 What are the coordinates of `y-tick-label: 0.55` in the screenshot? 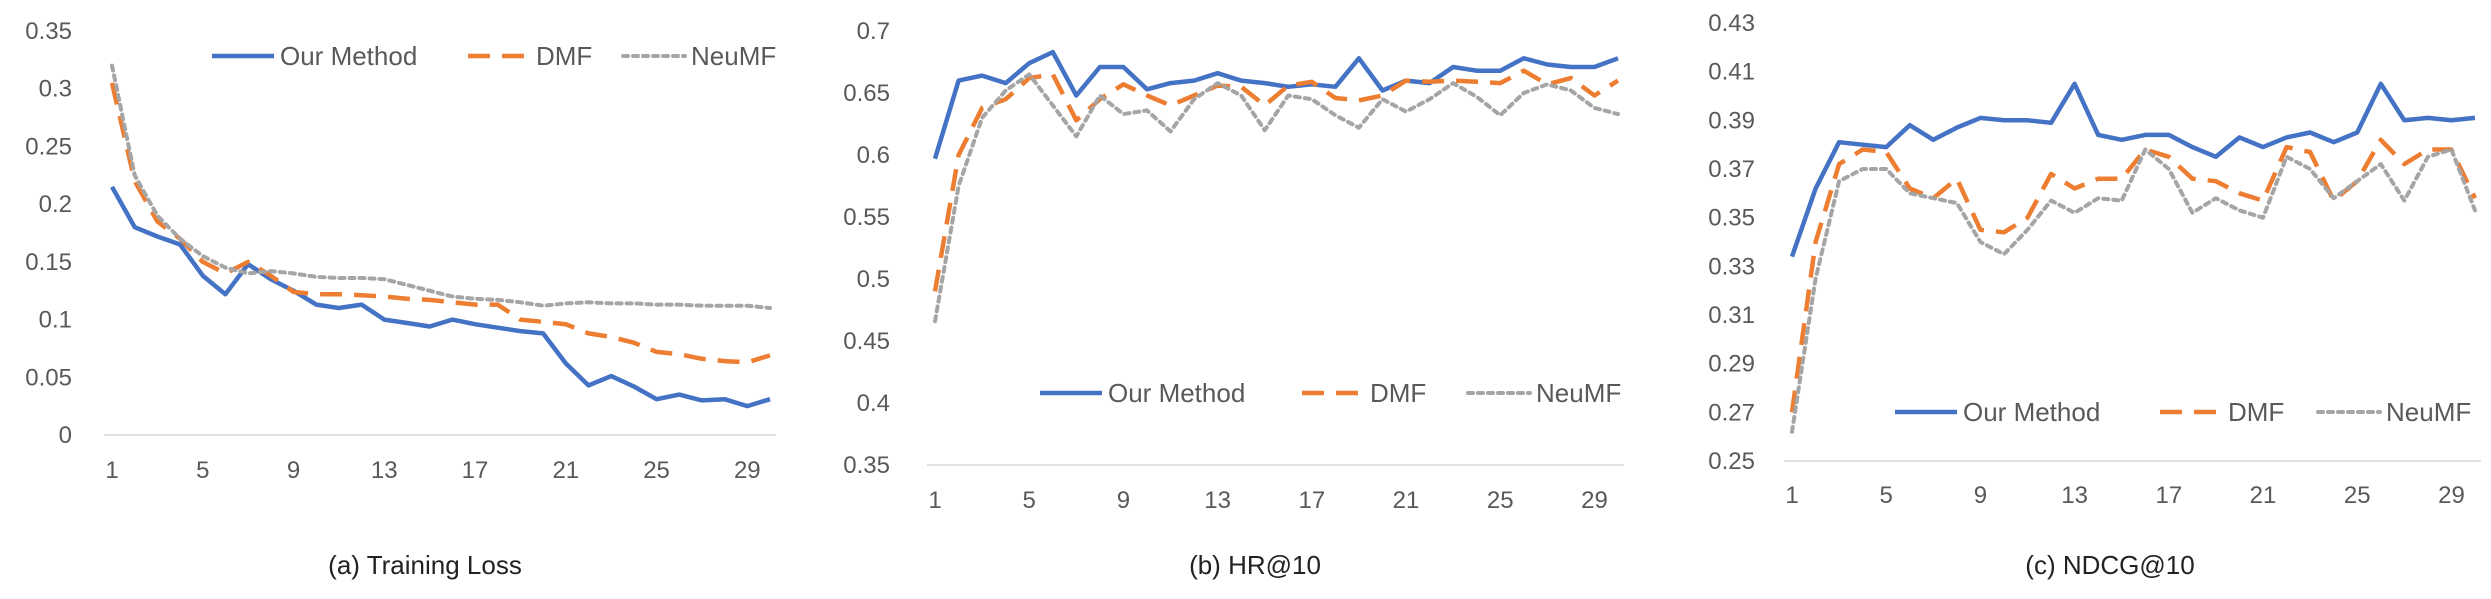 It's located at (866, 217).